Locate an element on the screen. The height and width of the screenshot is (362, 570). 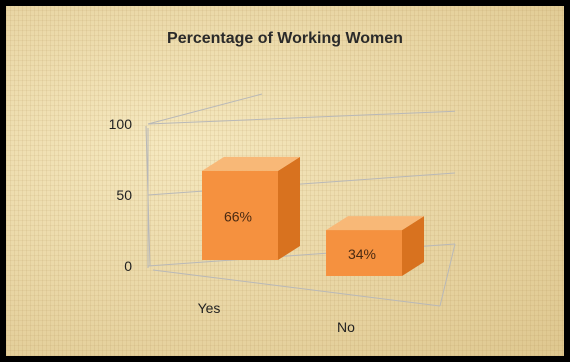
floor-front-edge is located at coordinates (296, 288).